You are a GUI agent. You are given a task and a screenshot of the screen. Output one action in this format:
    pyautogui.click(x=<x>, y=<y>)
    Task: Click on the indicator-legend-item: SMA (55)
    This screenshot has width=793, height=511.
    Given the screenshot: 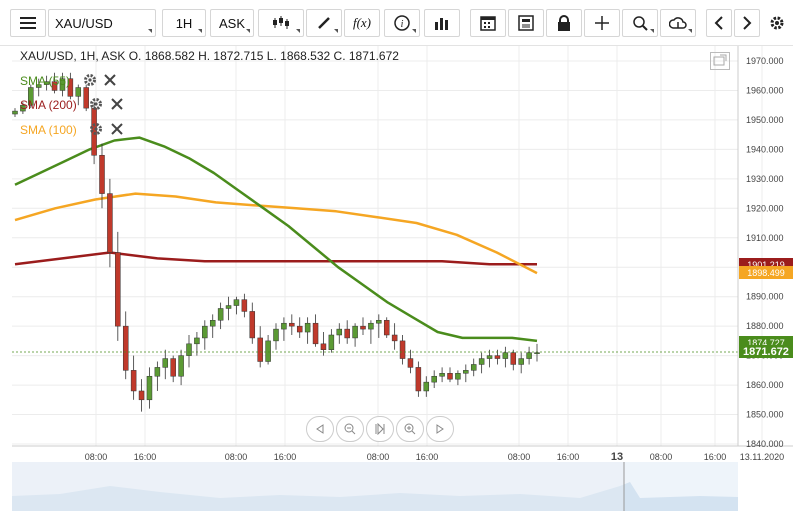 What is the action you would take?
    pyautogui.click(x=45, y=81)
    